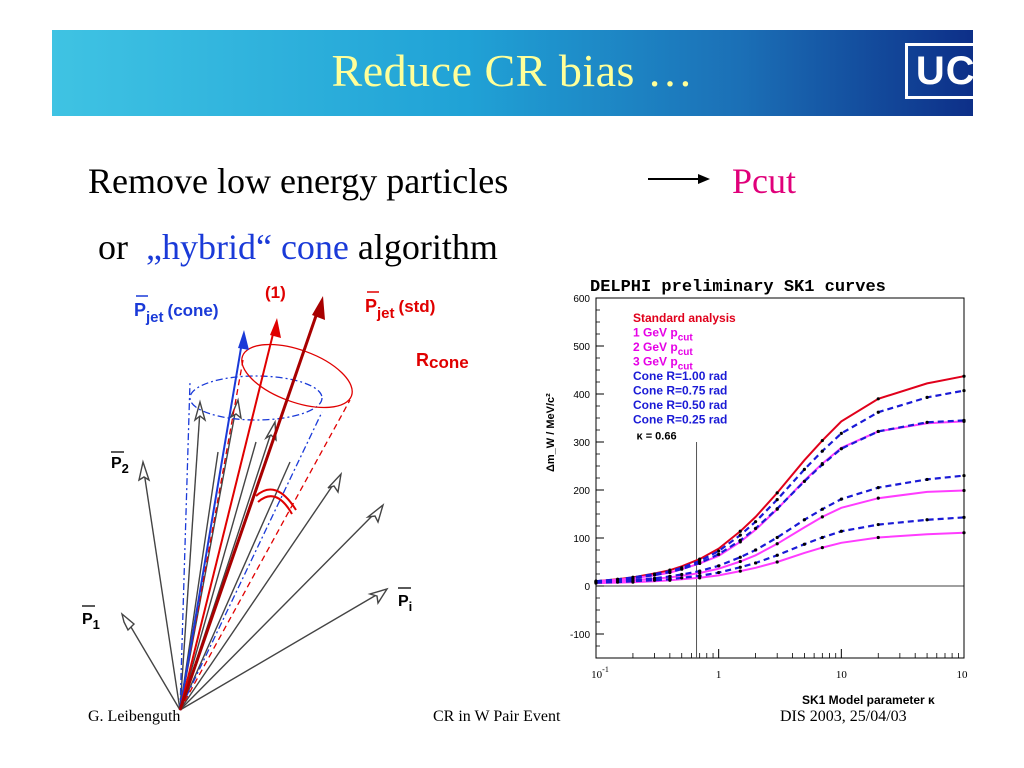 Image resolution: width=1024 pixels, height=768 pixels. What do you see at coordinates (657, 437) in the screenshot?
I see `kappa-label: κ = 0.66` at bounding box center [657, 437].